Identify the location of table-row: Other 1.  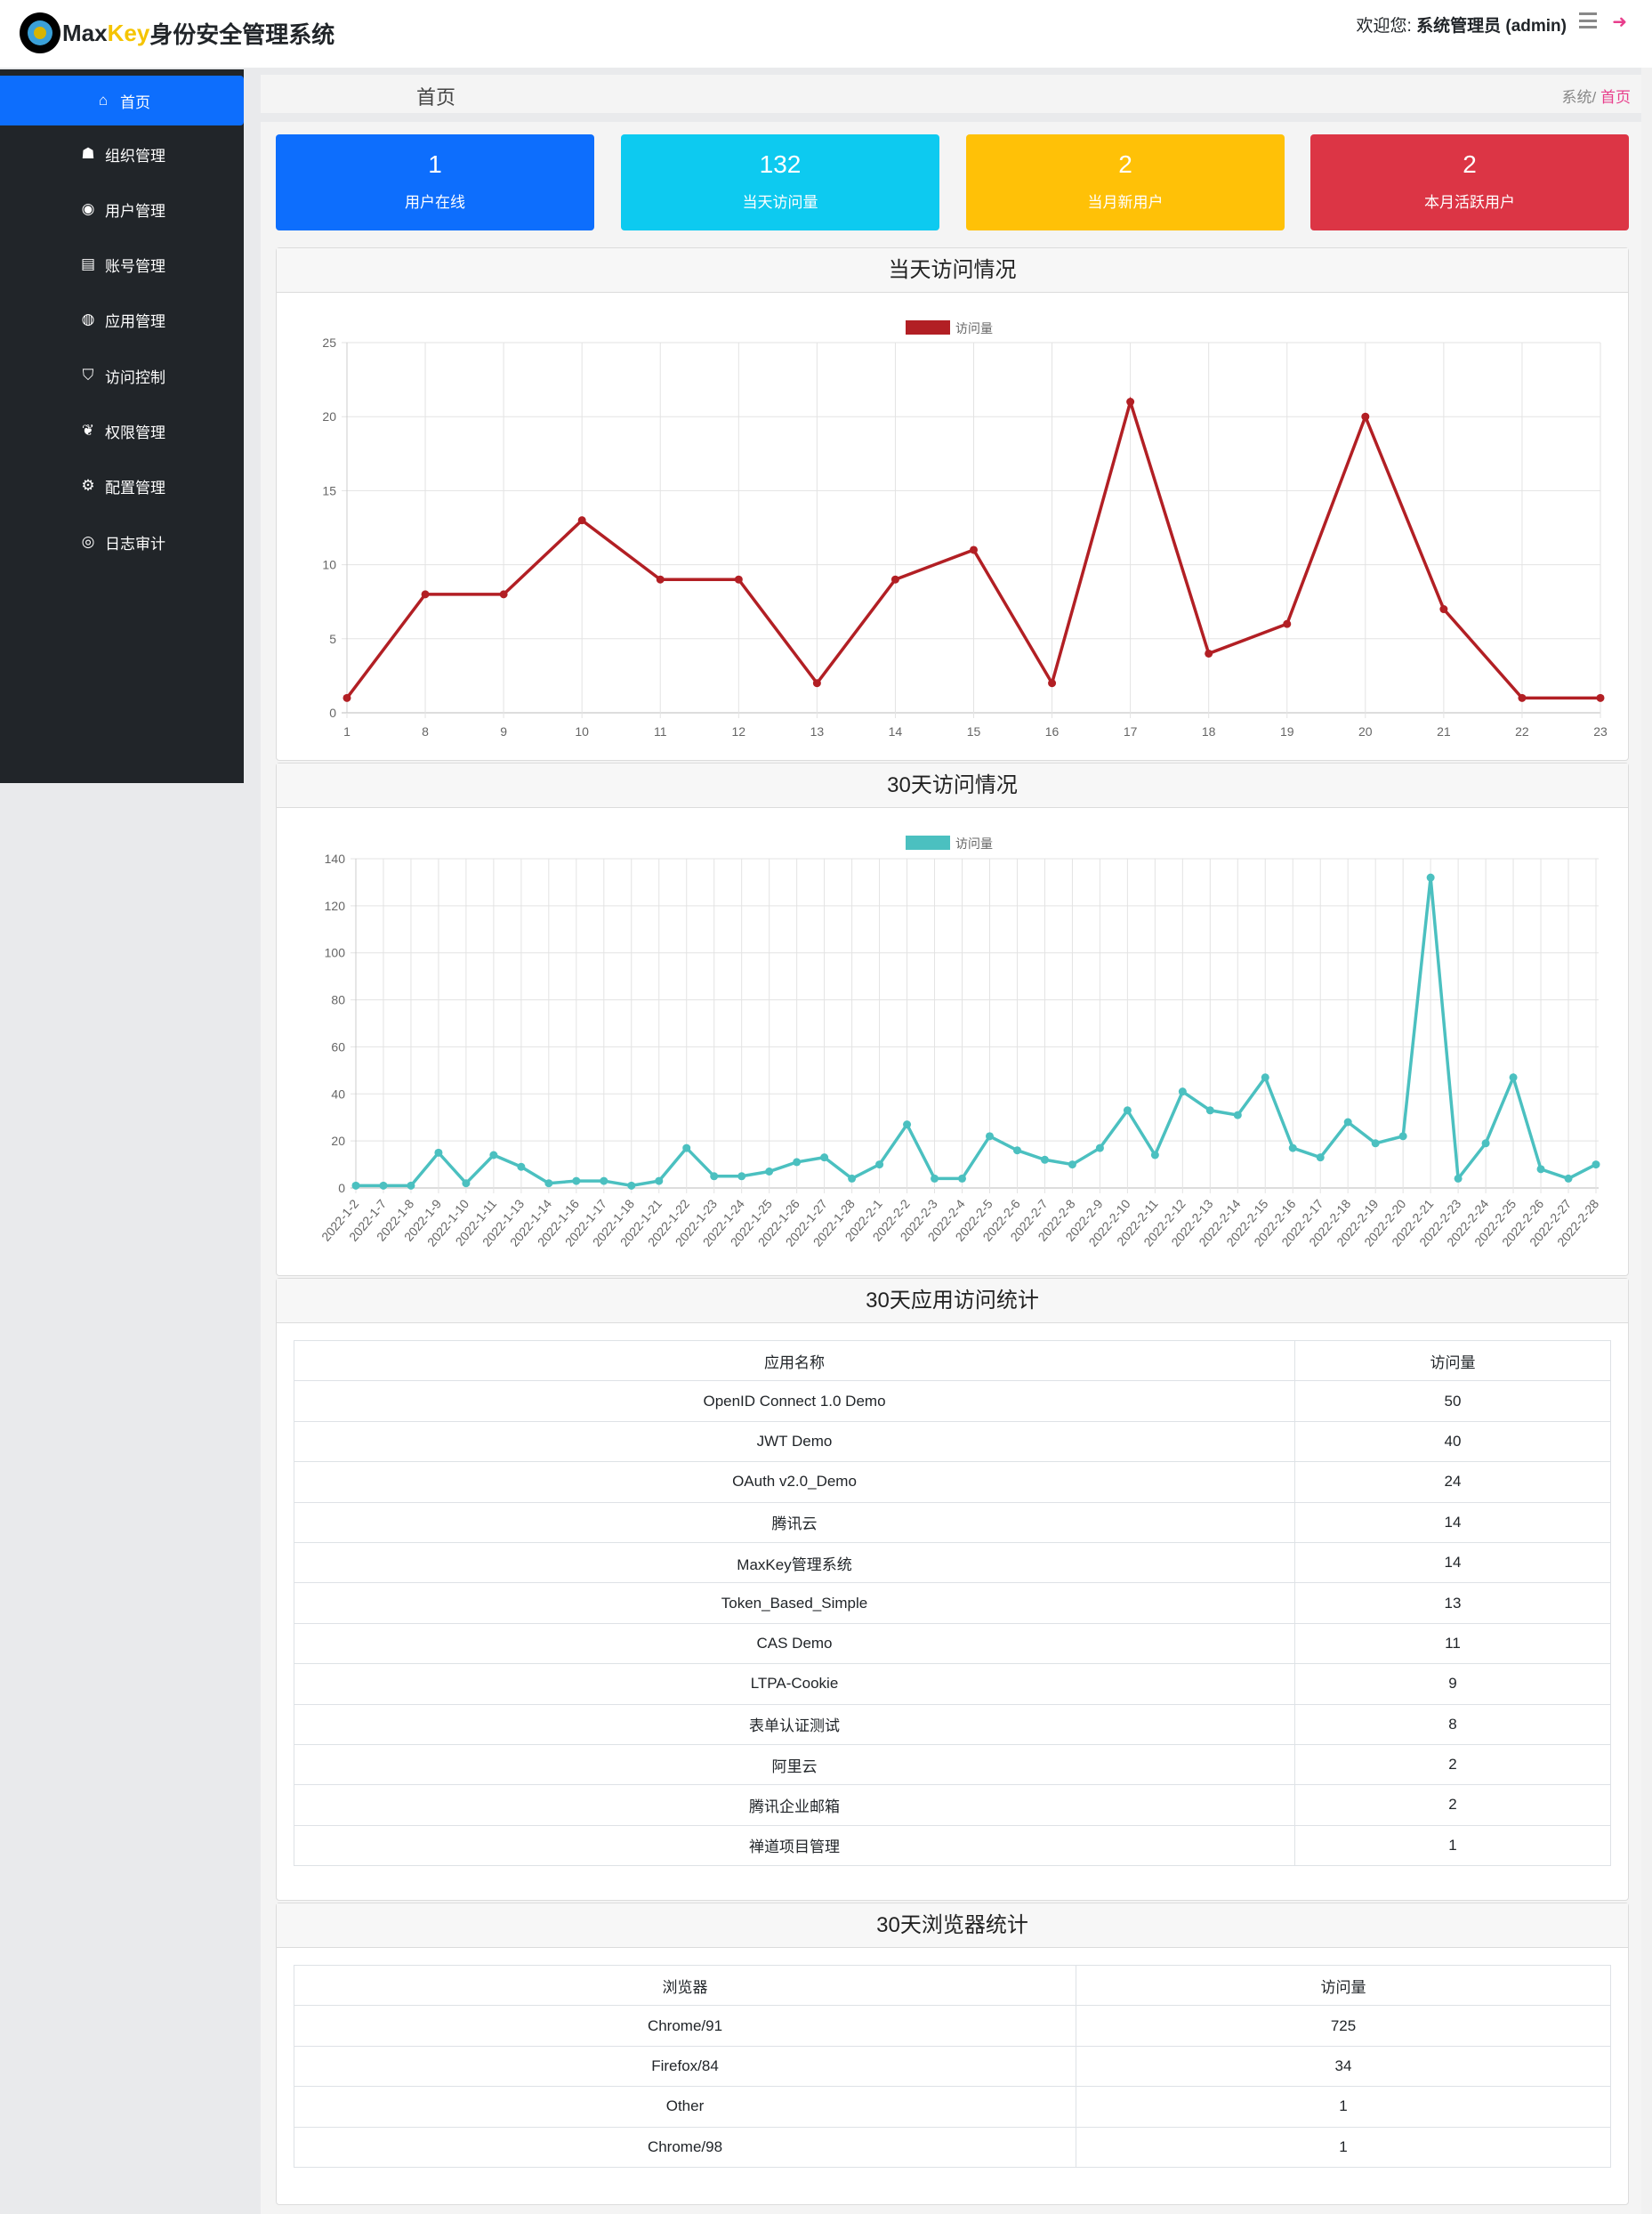
(952, 2107).